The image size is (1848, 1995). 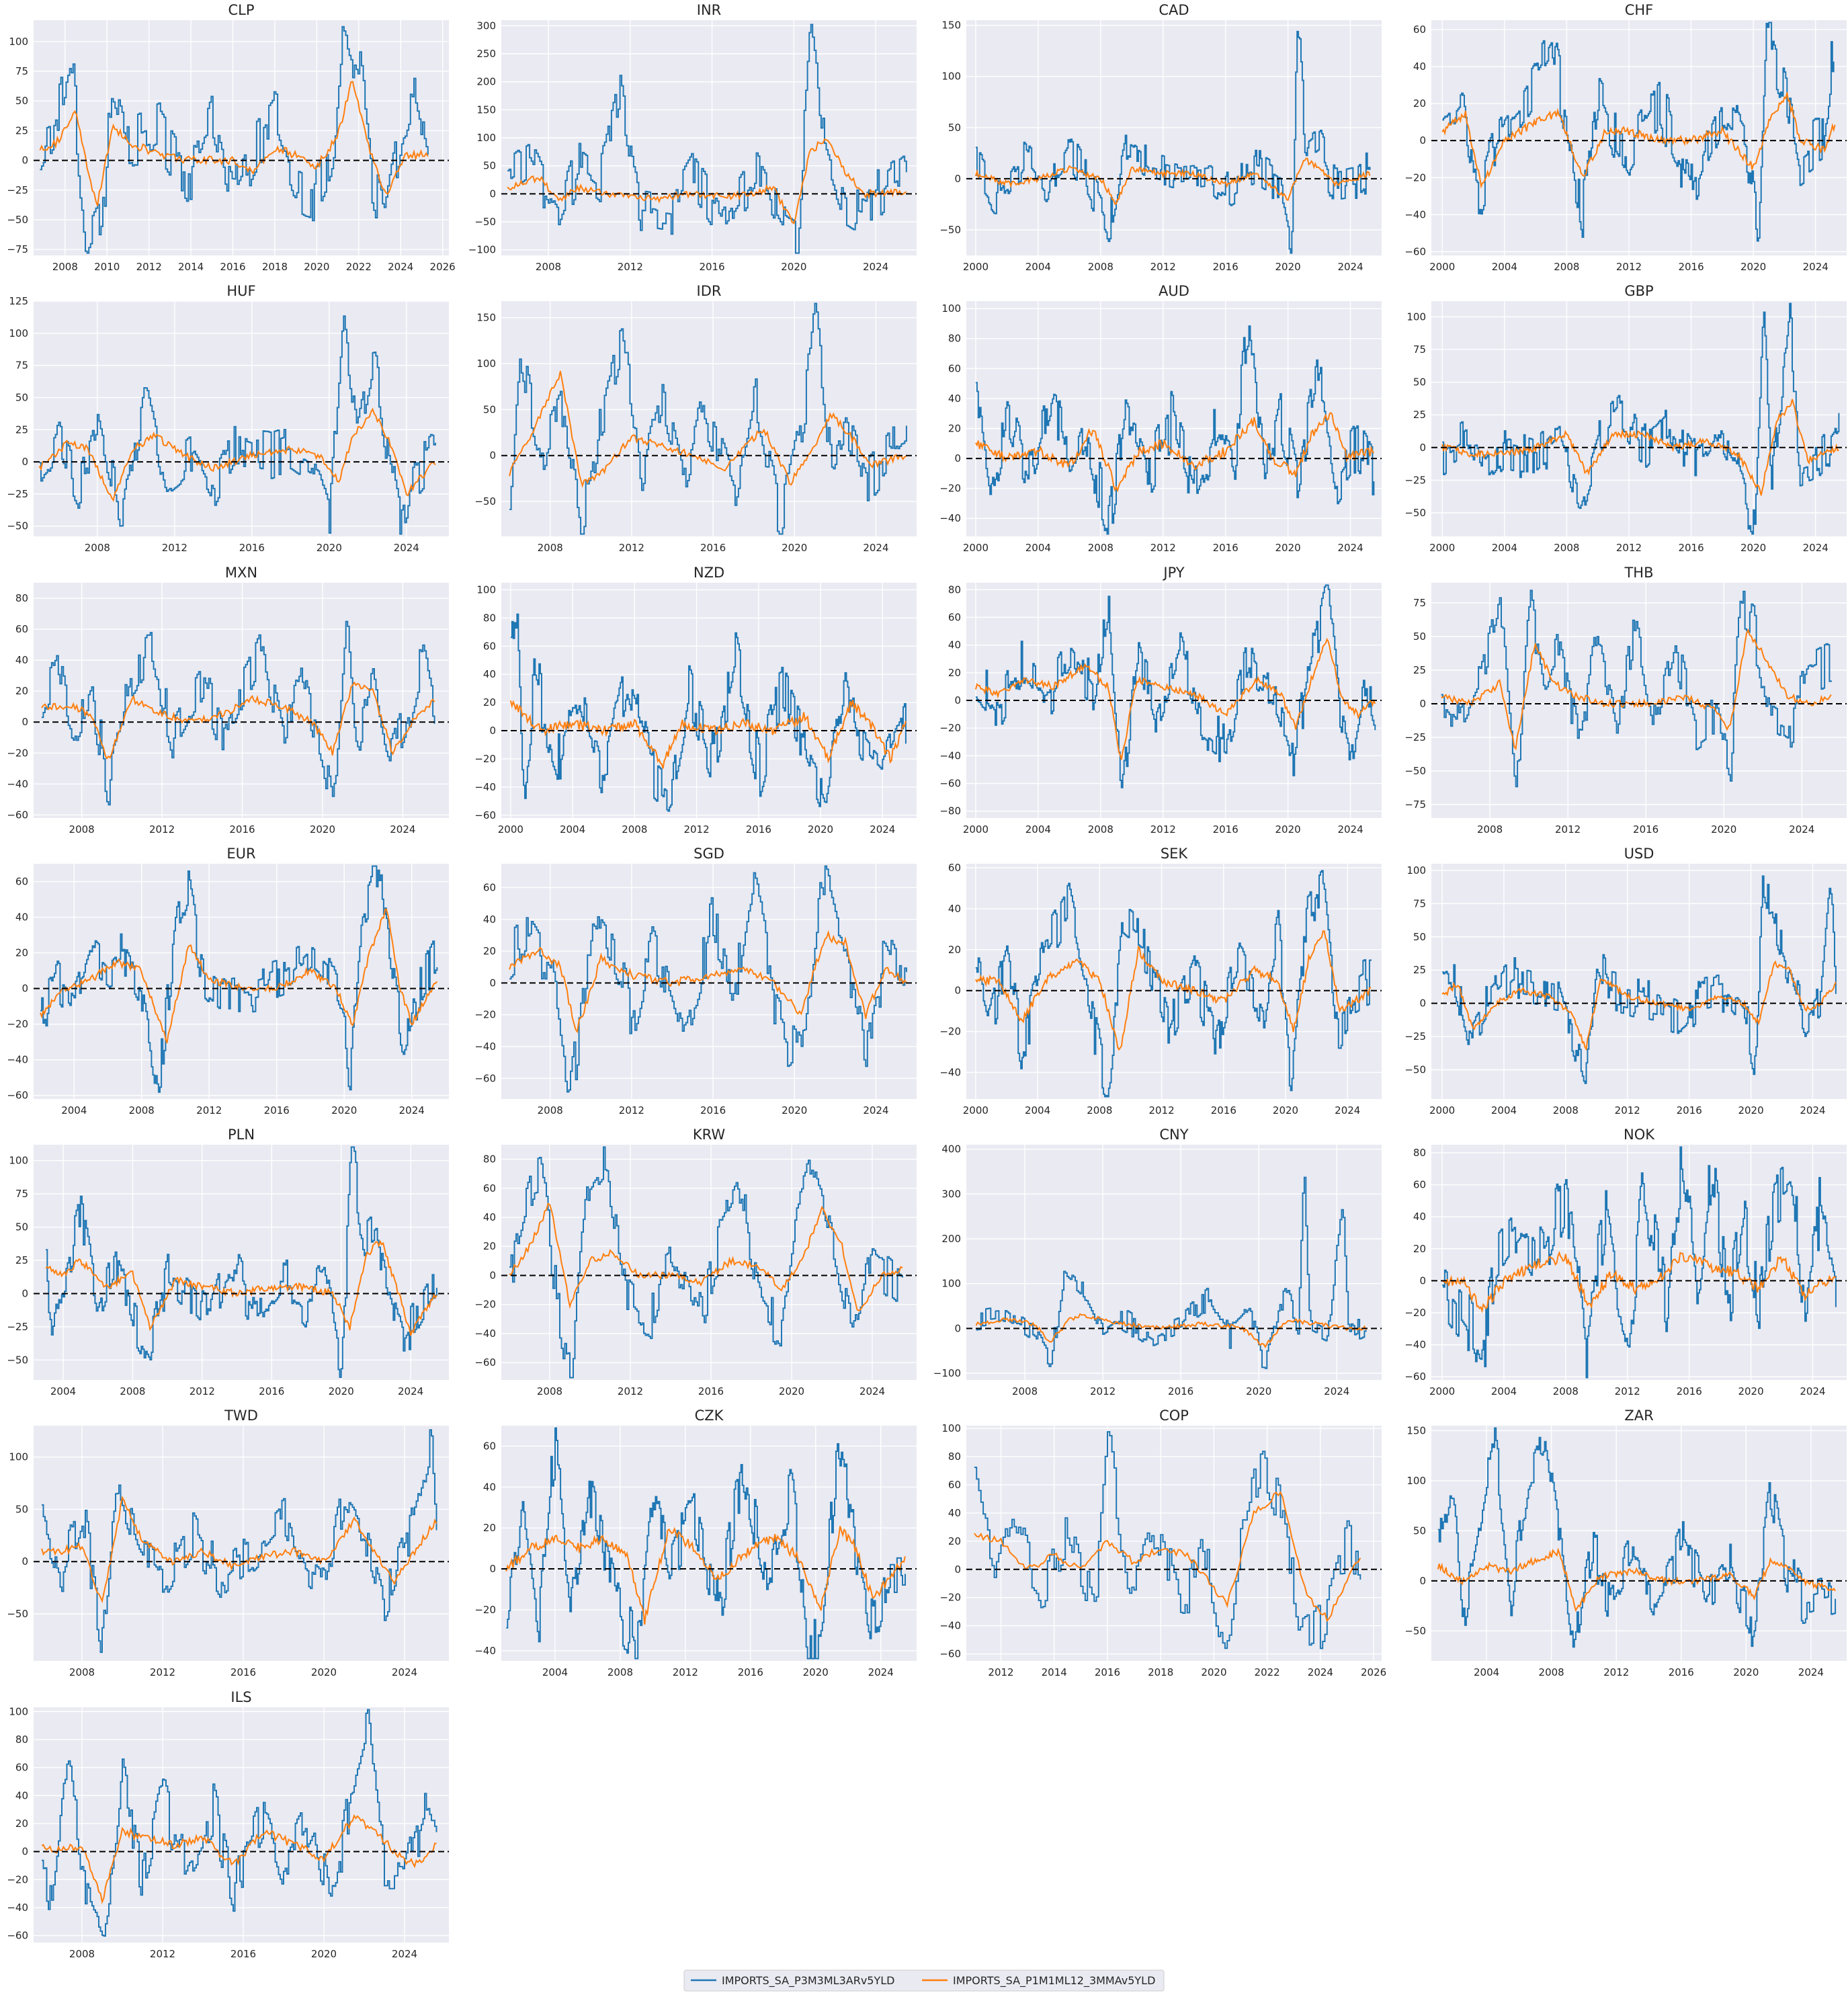 What do you see at coordinates (242, 1135) in the screenshot?
I see `panel-title: PLN` at bounding box center [242, 1135].